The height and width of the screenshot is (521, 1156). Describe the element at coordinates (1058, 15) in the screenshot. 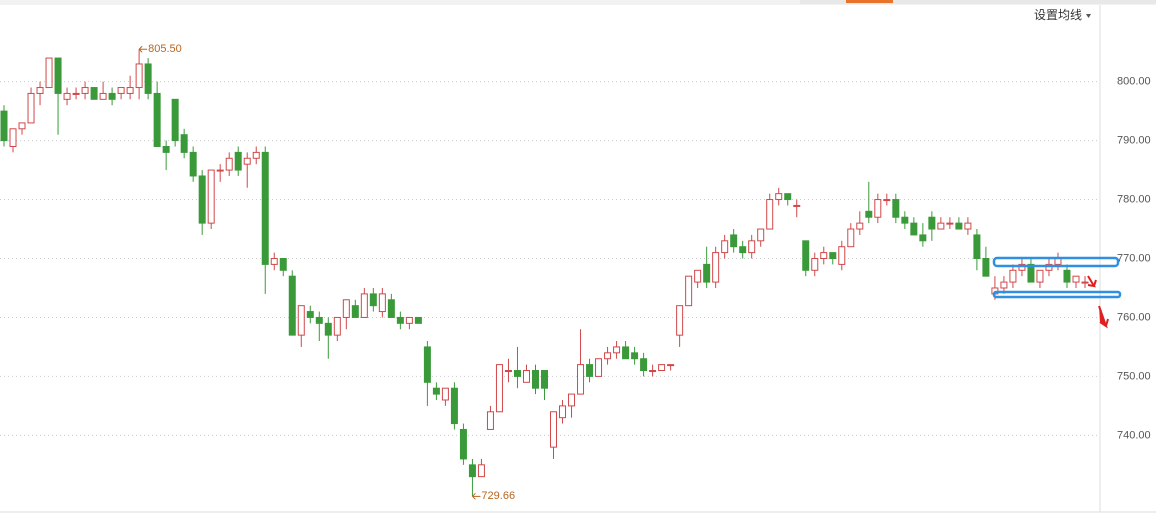

I see `settings-button: 设置均线` at that location.